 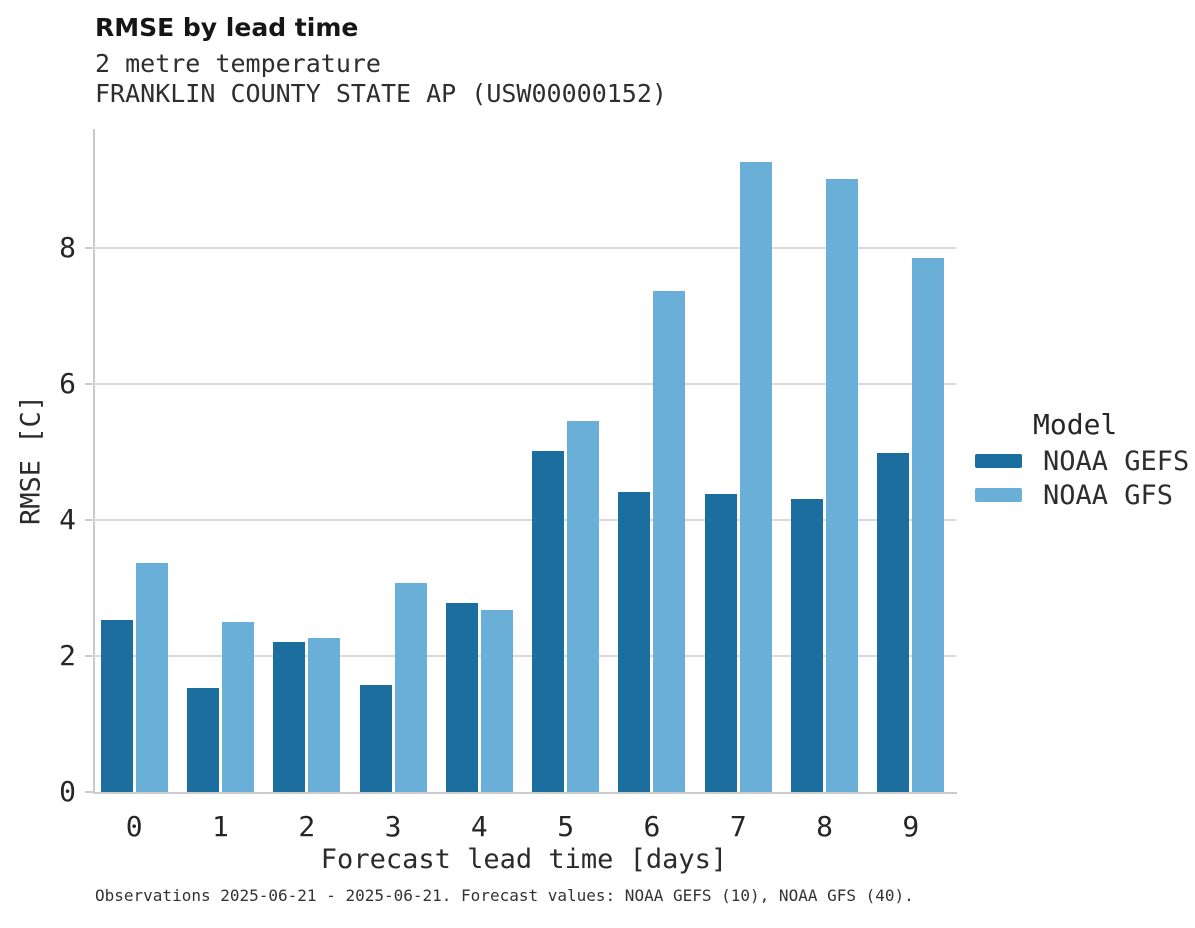 I want to click on bar-noaa-gfs-lead6, so click(x=669, y=541).